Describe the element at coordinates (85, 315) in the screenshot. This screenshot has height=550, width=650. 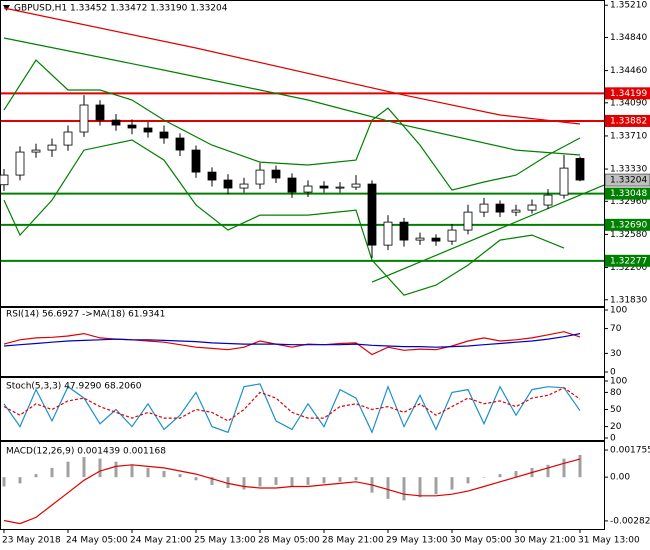
I see `panel-title: RSI(14) 56.6927 ->MA(18) 61.9341` at that location.